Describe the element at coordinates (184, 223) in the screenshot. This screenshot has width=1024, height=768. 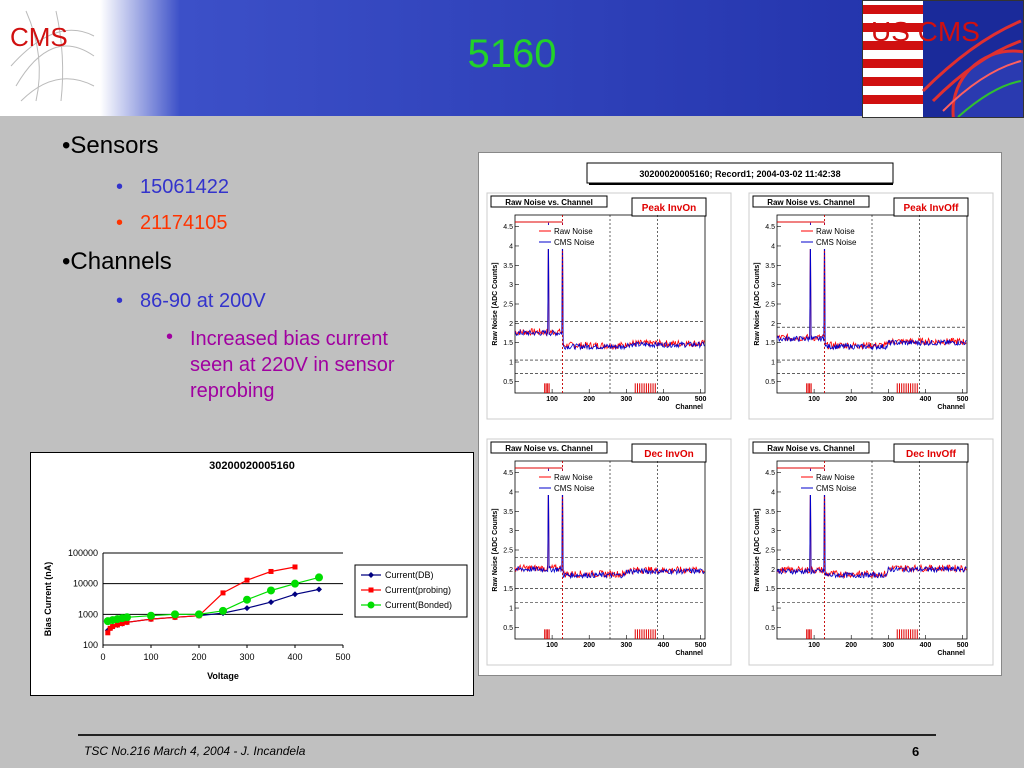
I see `sensor-id-2: 21174105` at that location.